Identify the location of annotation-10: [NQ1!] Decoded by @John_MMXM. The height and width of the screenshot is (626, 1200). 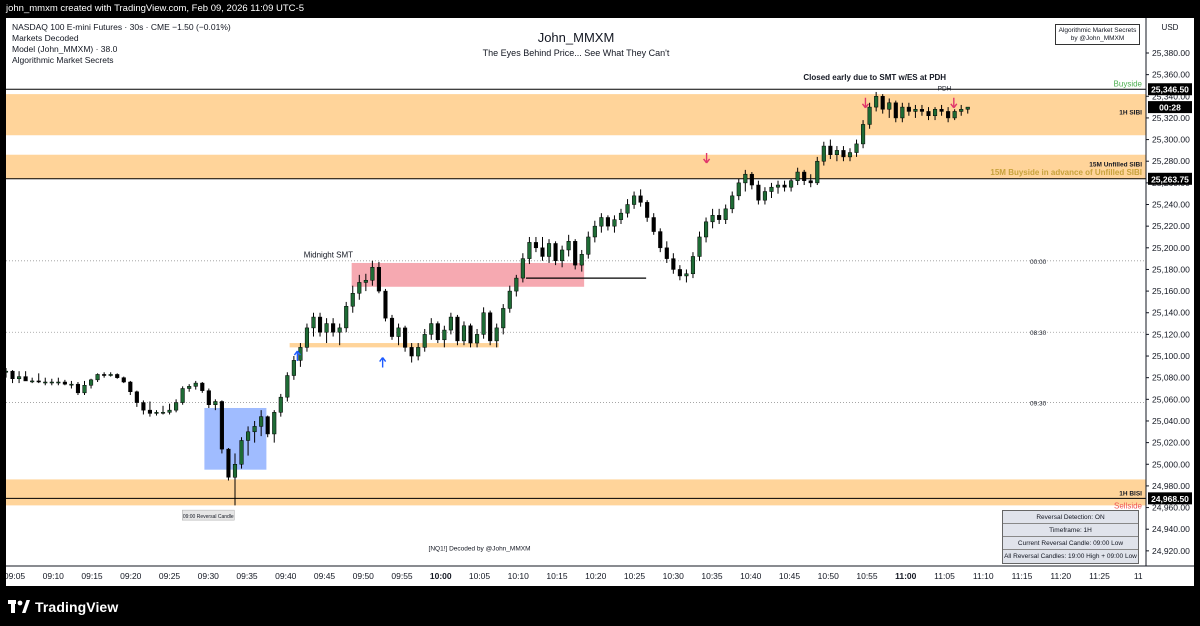
(480, 549).